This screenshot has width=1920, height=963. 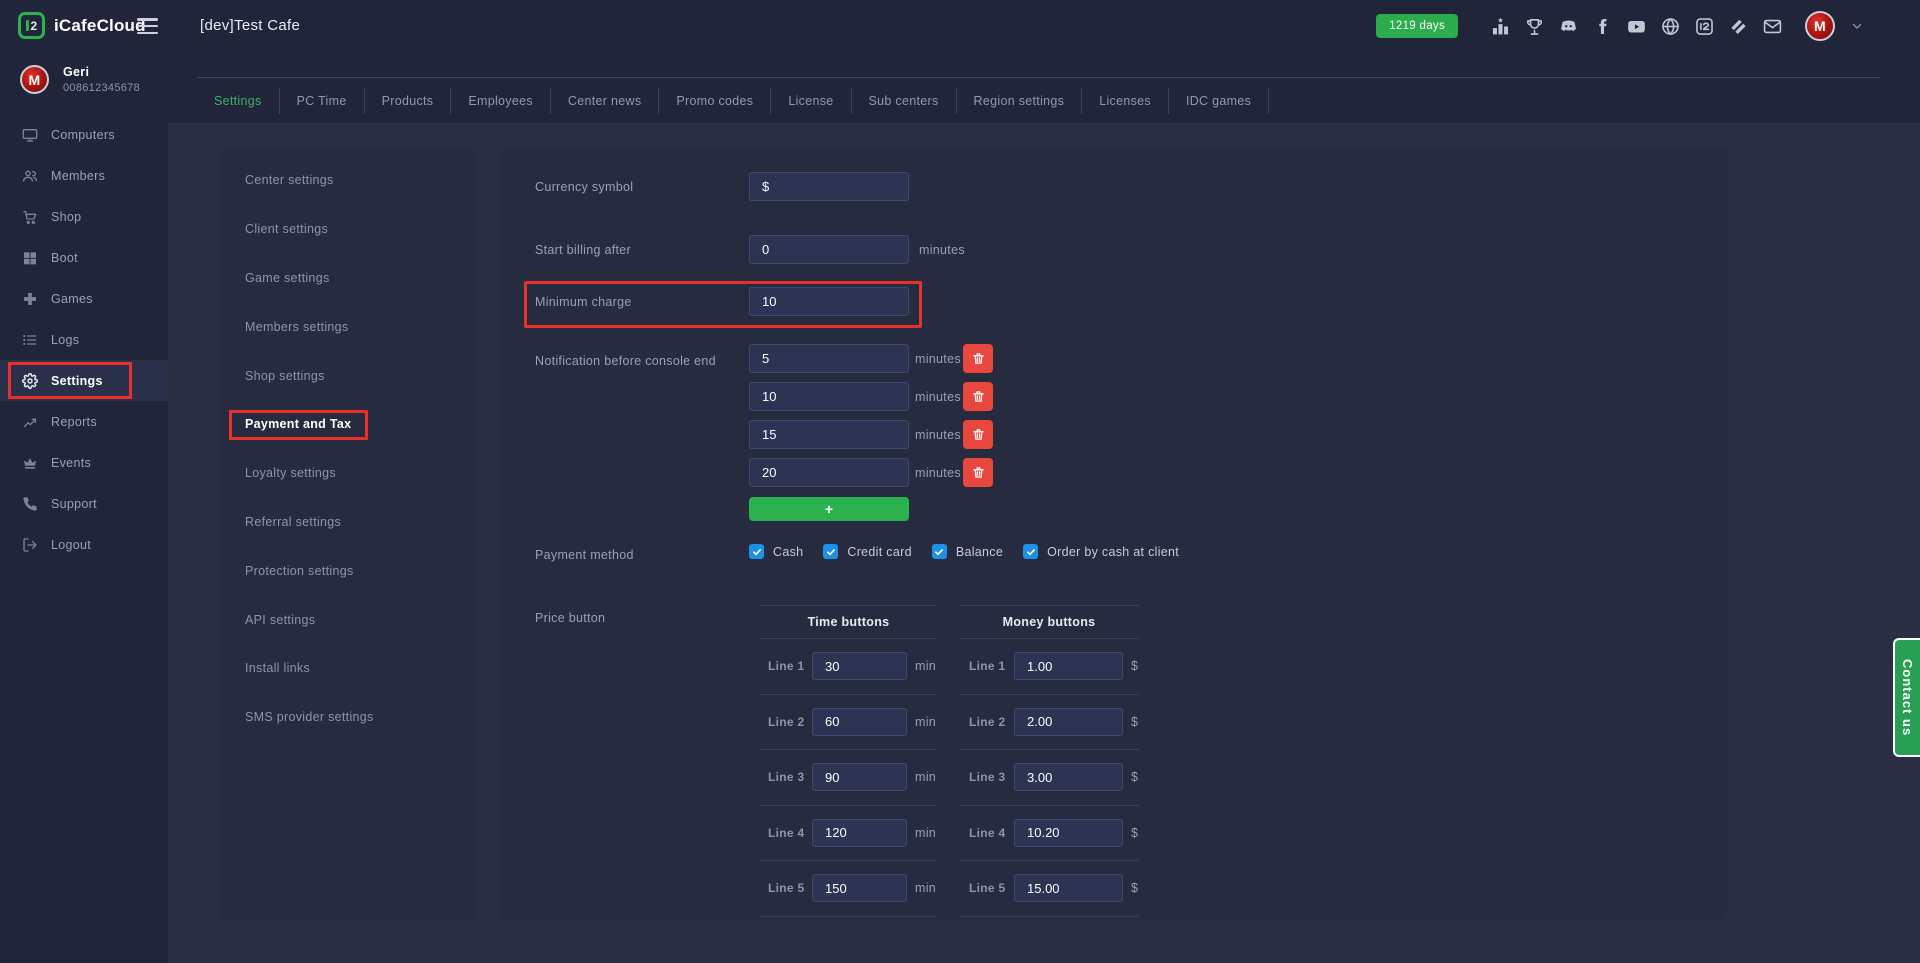 I want to click on sidebar-item-support: Support, so click(x=84, y=503).